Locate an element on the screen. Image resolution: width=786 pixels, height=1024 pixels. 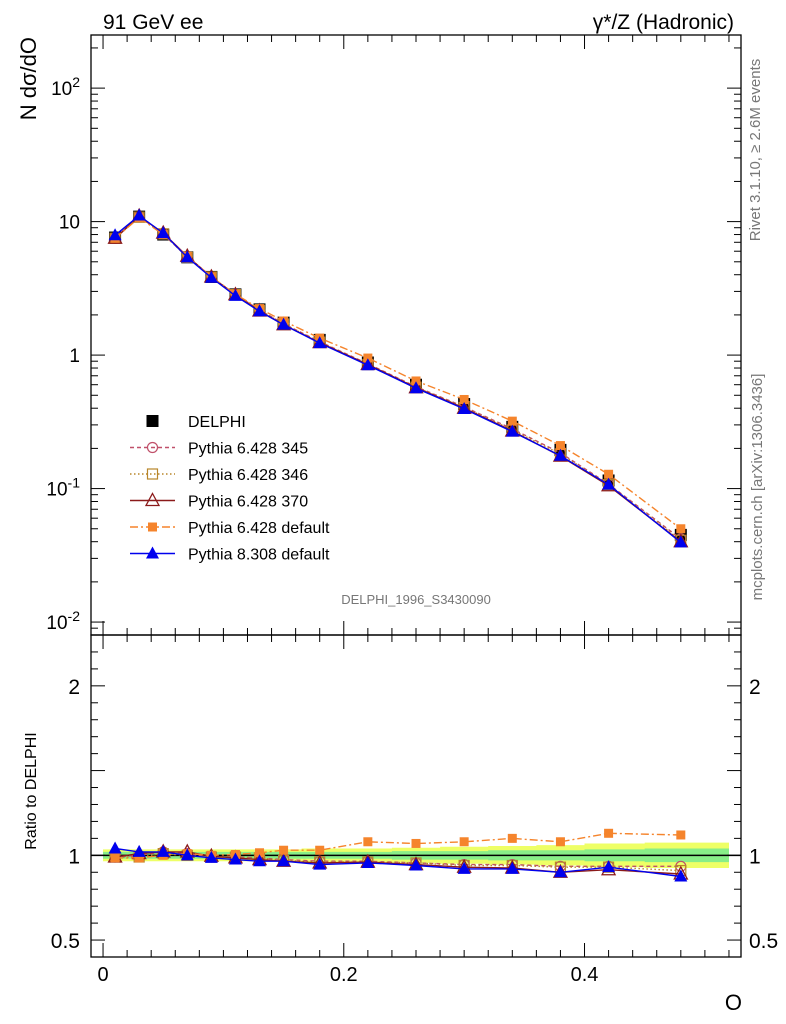
ratio-y-tick-label-left: 0.5 is located at coordinates (65, 941).